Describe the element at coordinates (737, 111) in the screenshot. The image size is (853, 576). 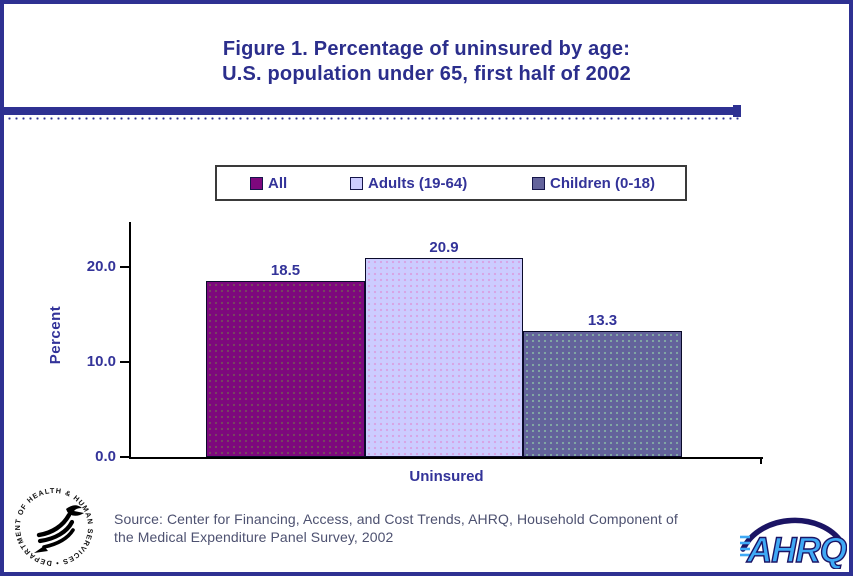
I see `title-divider-rule-endcap` at that location.